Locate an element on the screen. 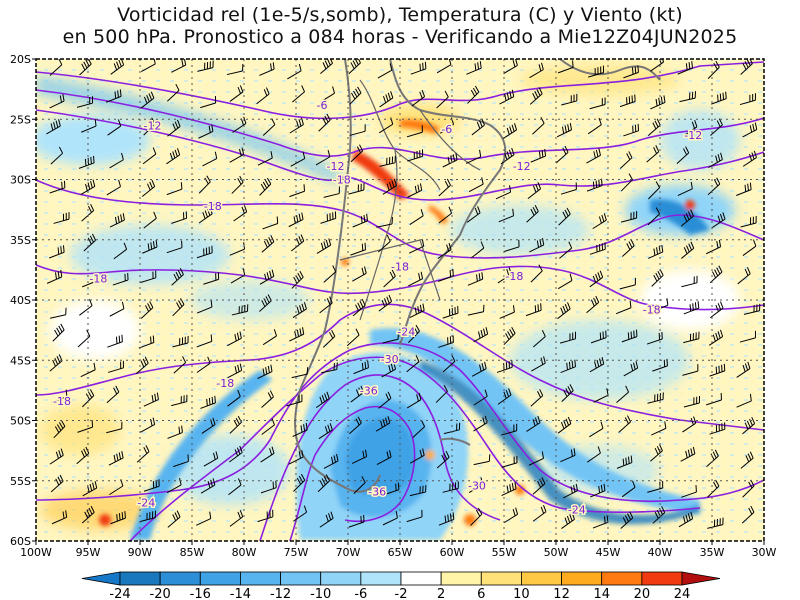  lon-tick-label: 40W is located at coordinates (660, 552).